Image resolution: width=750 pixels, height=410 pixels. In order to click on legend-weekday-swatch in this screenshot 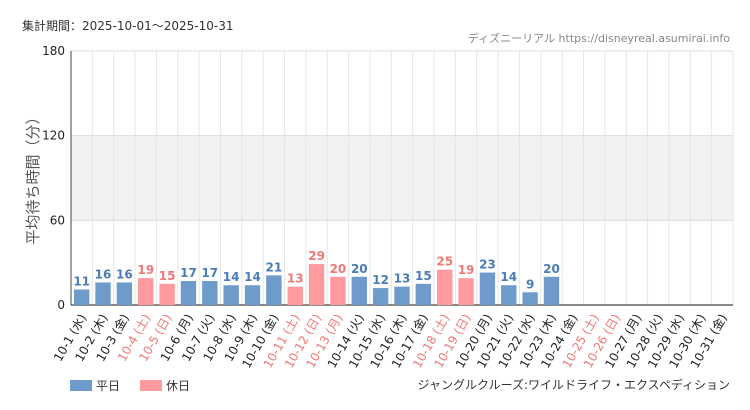, I will do `click(81, 385)`.